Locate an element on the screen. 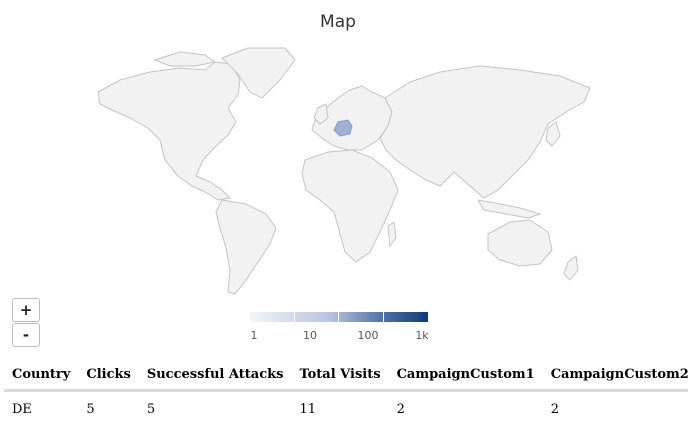 This screenshot has height=436, width=688. south-america-landmass is located at coordinates (246, 247).